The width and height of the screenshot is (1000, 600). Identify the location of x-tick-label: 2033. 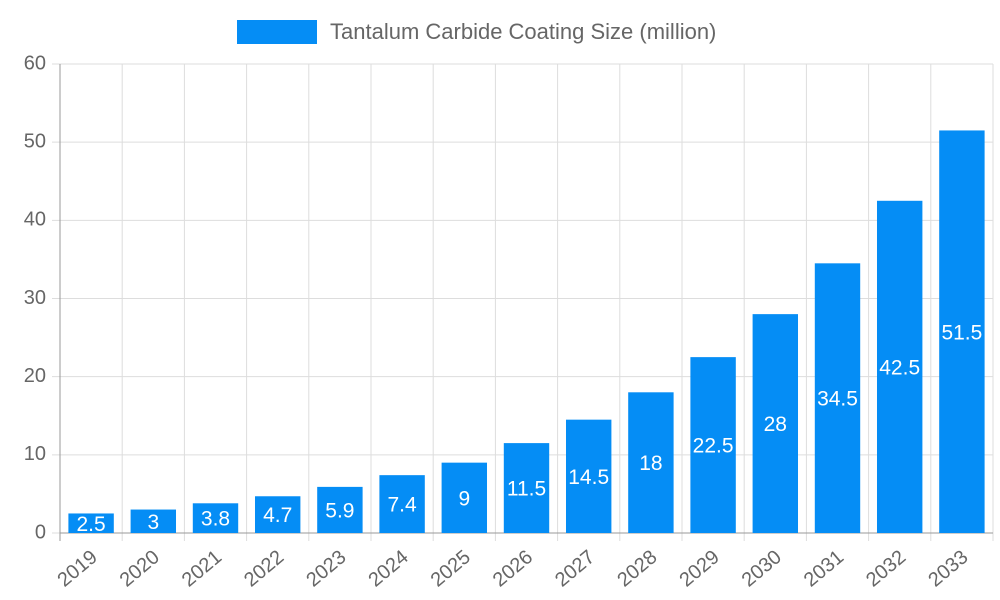
(948, 568).